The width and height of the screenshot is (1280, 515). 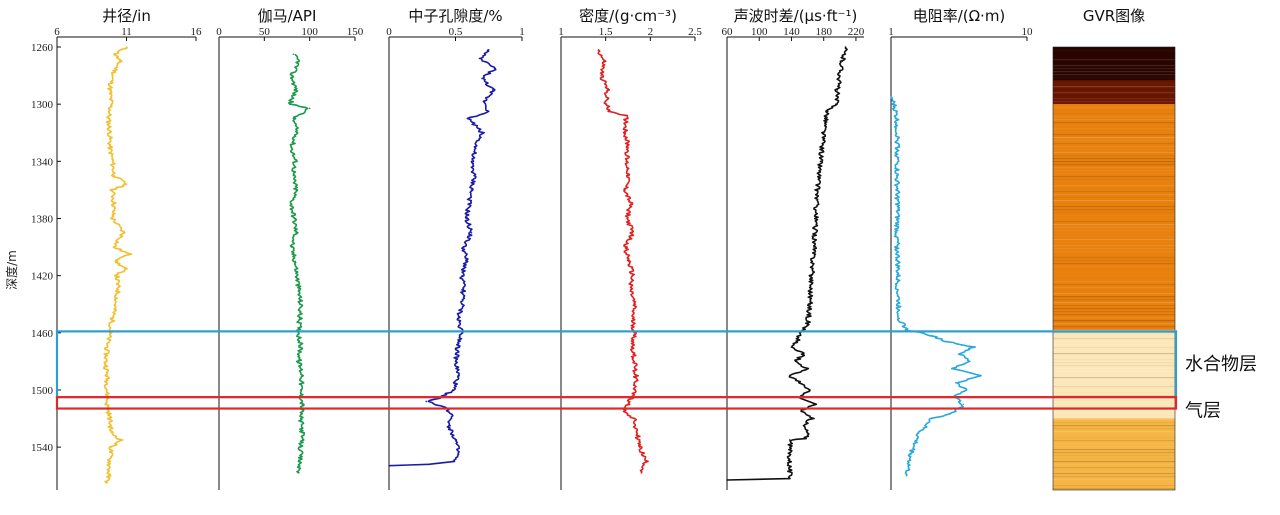 I want to click on x-tick-label: 6, so click(x=57, y=32).